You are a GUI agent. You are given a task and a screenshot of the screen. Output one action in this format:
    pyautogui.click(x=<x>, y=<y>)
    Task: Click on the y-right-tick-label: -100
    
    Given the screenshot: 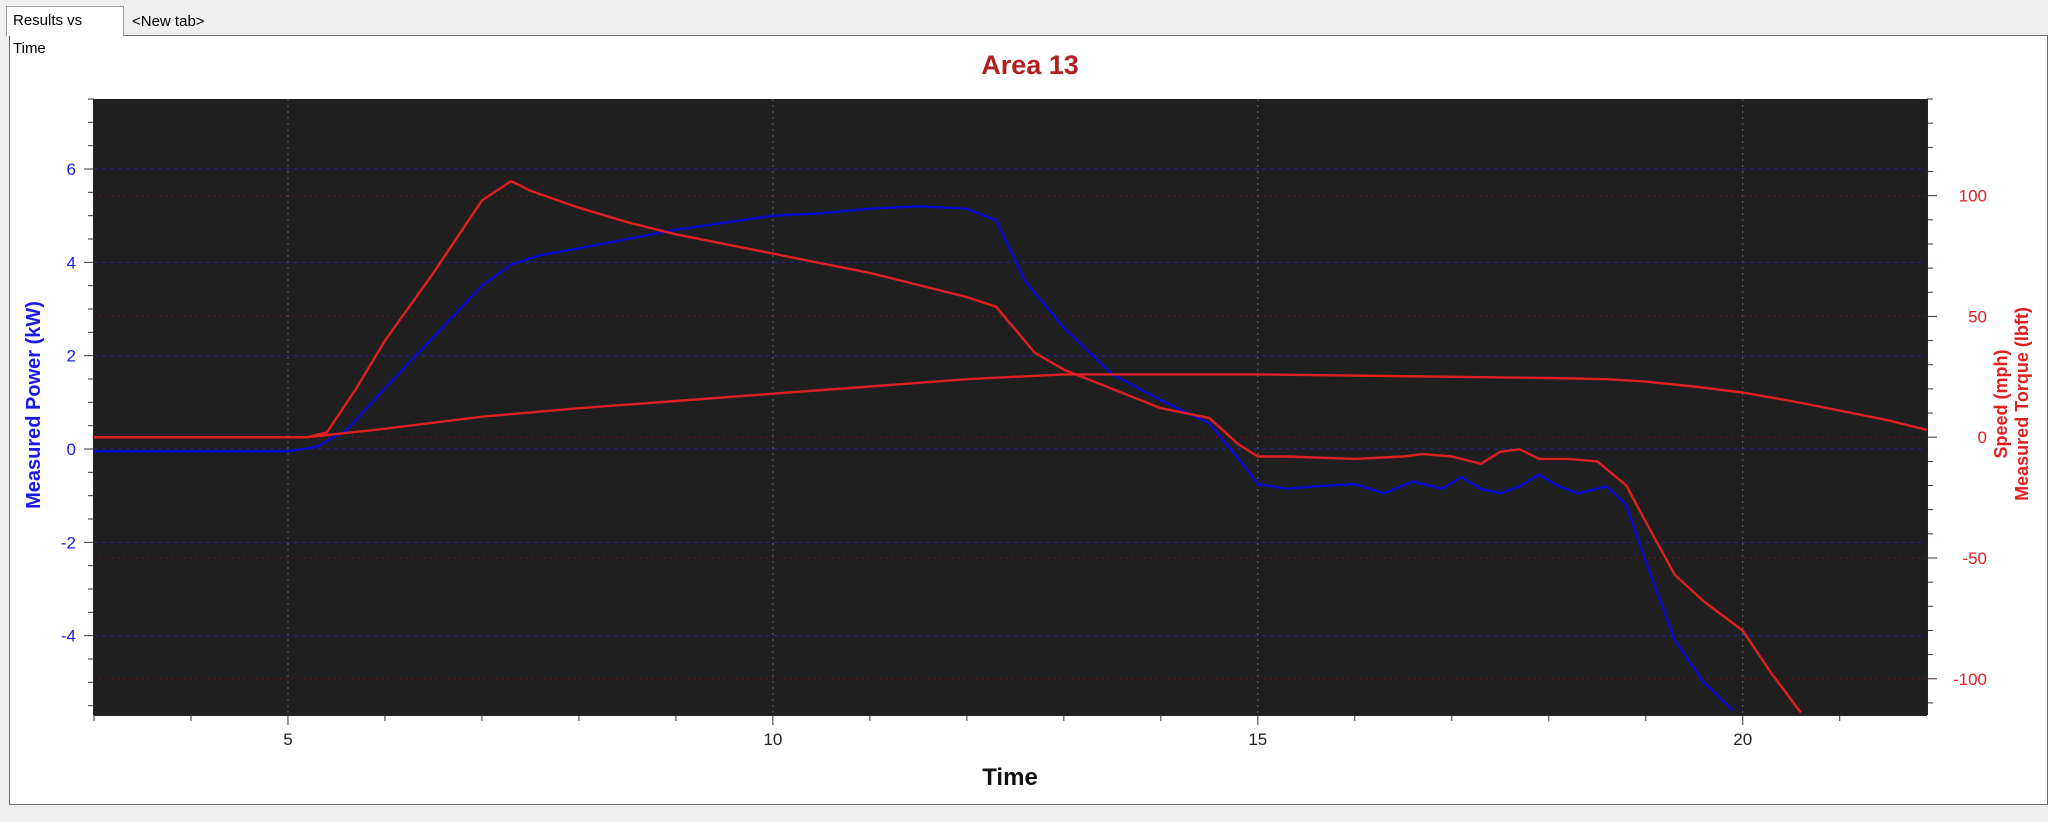 What is the action you would take?
    pyautogui.click(x=1970, y=679)
    